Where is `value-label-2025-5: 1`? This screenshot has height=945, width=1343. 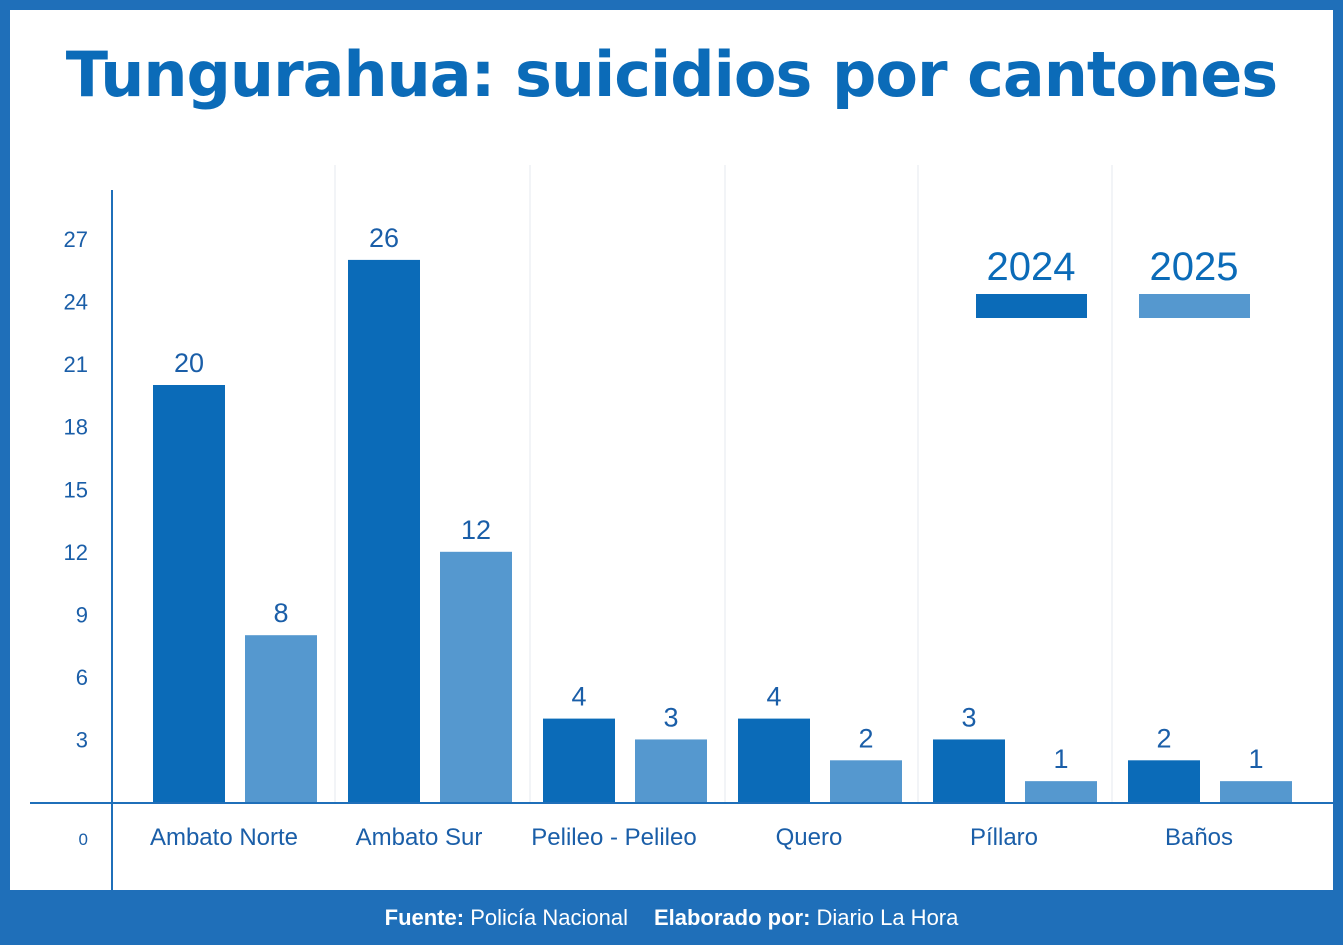
value-label-2025-5: 1 is located at coordinates (1255, 759).